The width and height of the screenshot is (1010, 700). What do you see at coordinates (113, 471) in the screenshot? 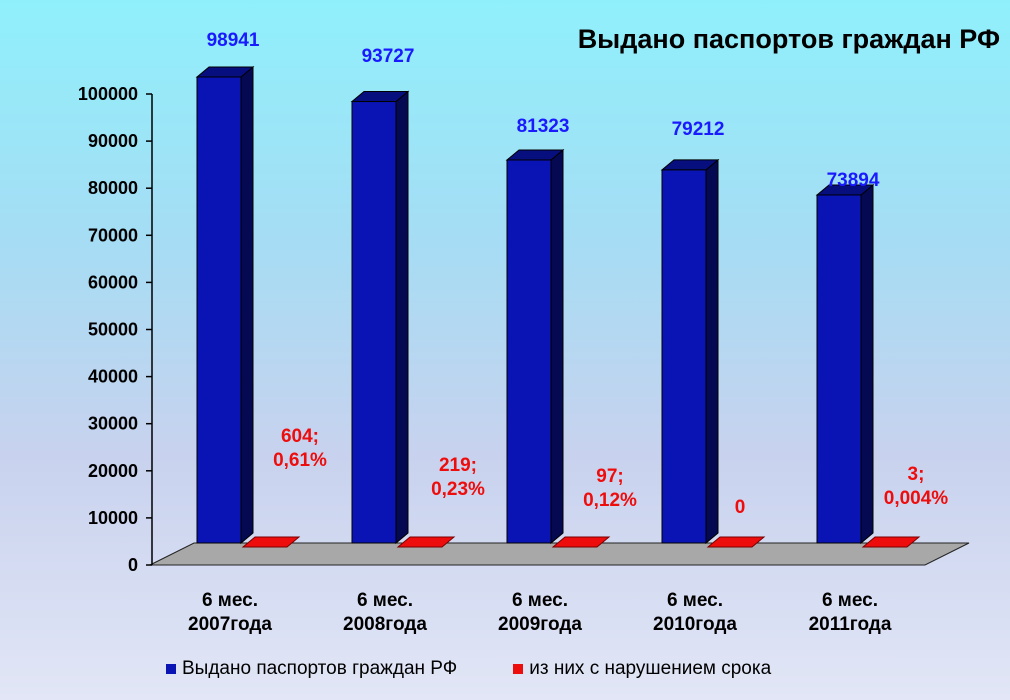
I see `y-tick-label: 20000` at bounding box center [113, 471].